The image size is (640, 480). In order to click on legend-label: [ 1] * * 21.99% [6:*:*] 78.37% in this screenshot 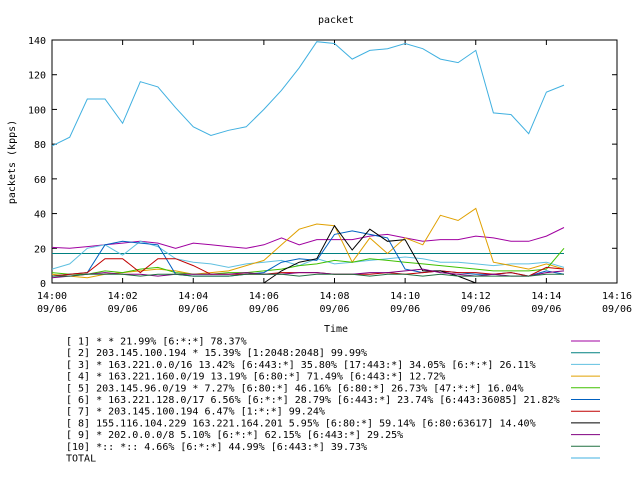, I will do `click(156, 342)`.